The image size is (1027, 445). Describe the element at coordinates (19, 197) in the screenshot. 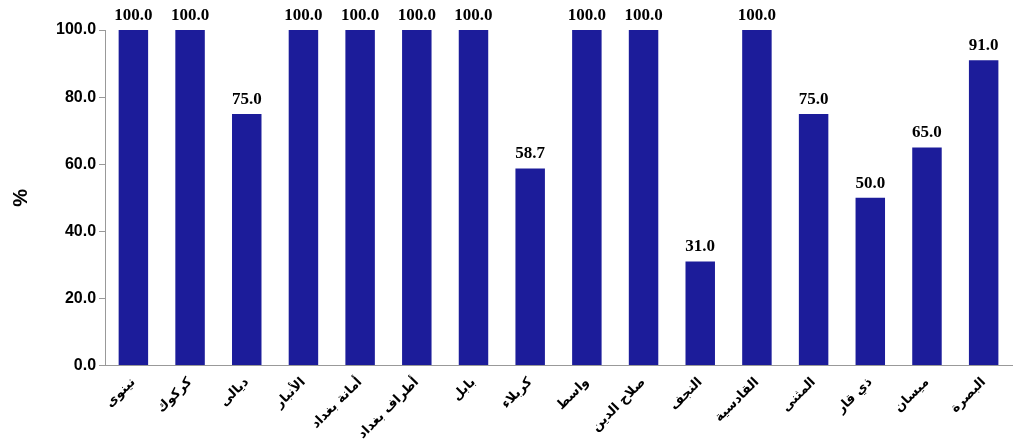

I see `y-axis-title: %` at that location.